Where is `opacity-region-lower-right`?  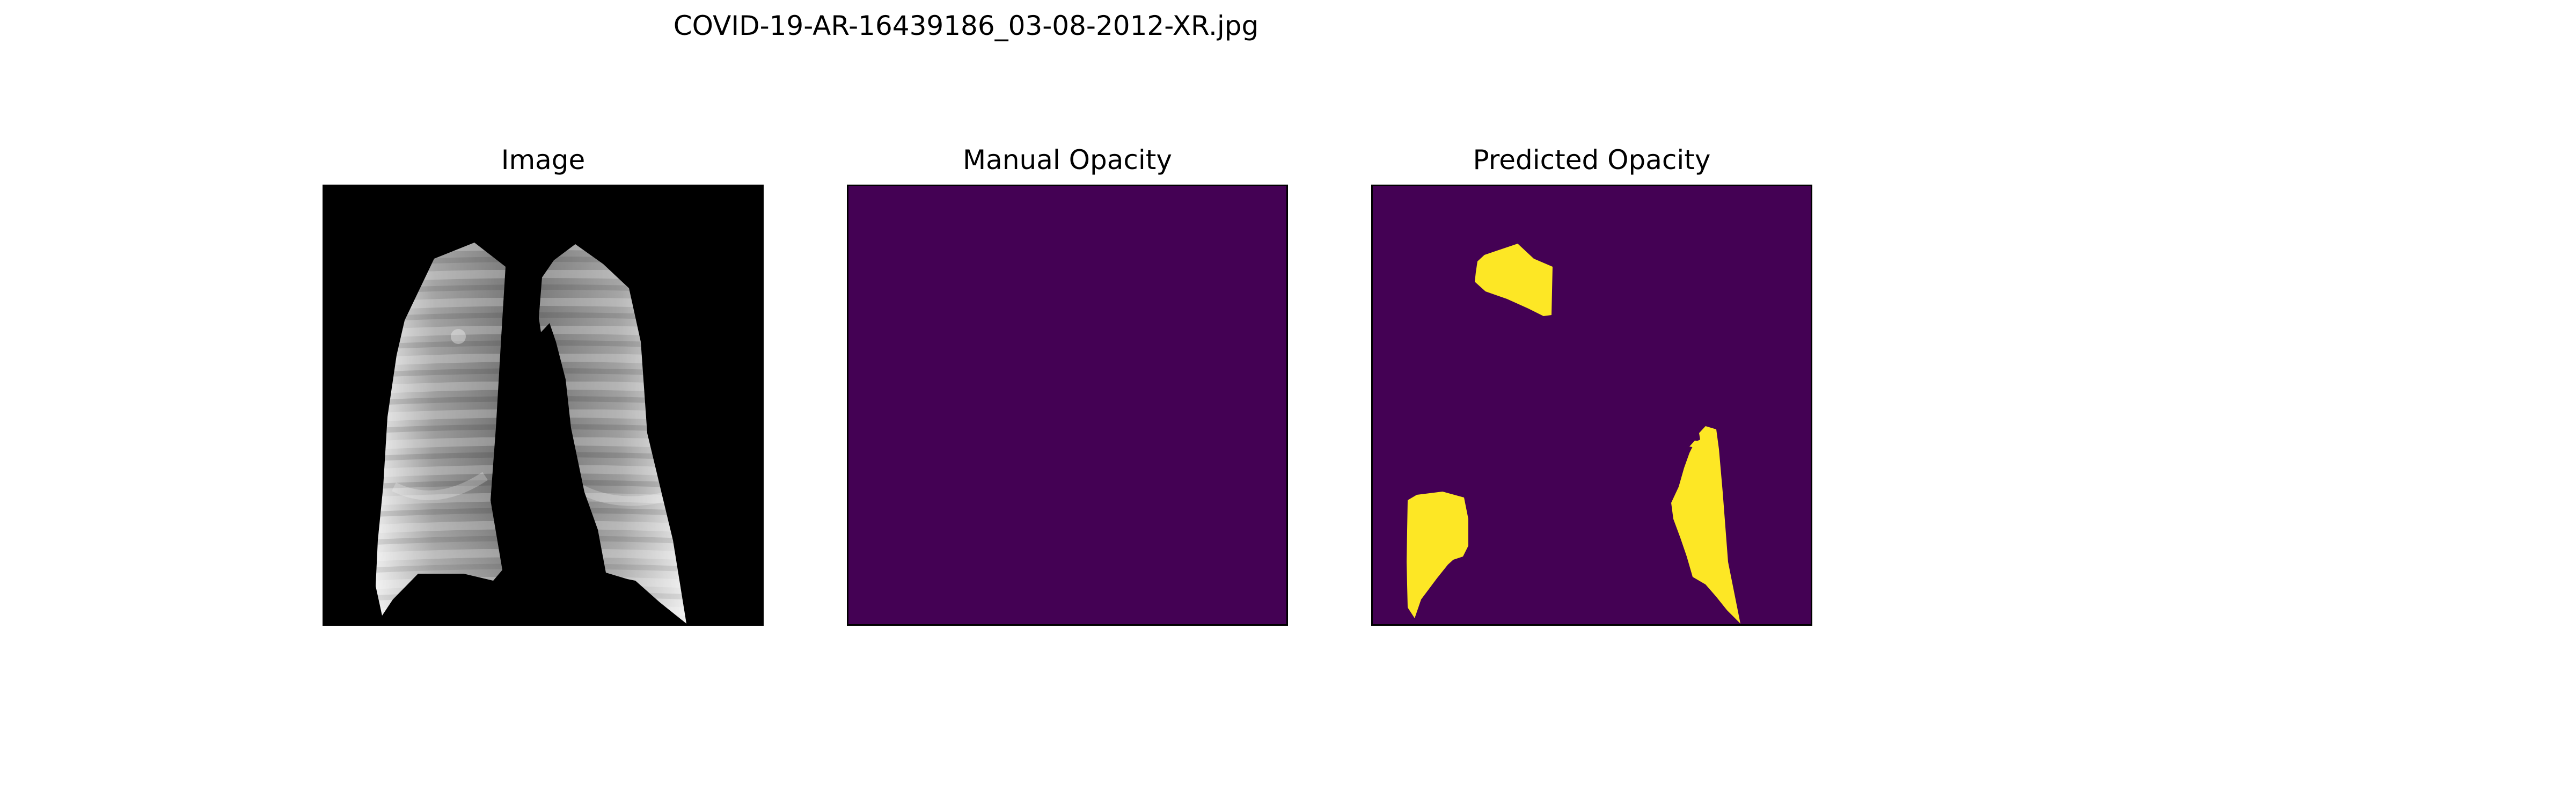
opacity-region-lower-right is located at coordinates (1705, 525).